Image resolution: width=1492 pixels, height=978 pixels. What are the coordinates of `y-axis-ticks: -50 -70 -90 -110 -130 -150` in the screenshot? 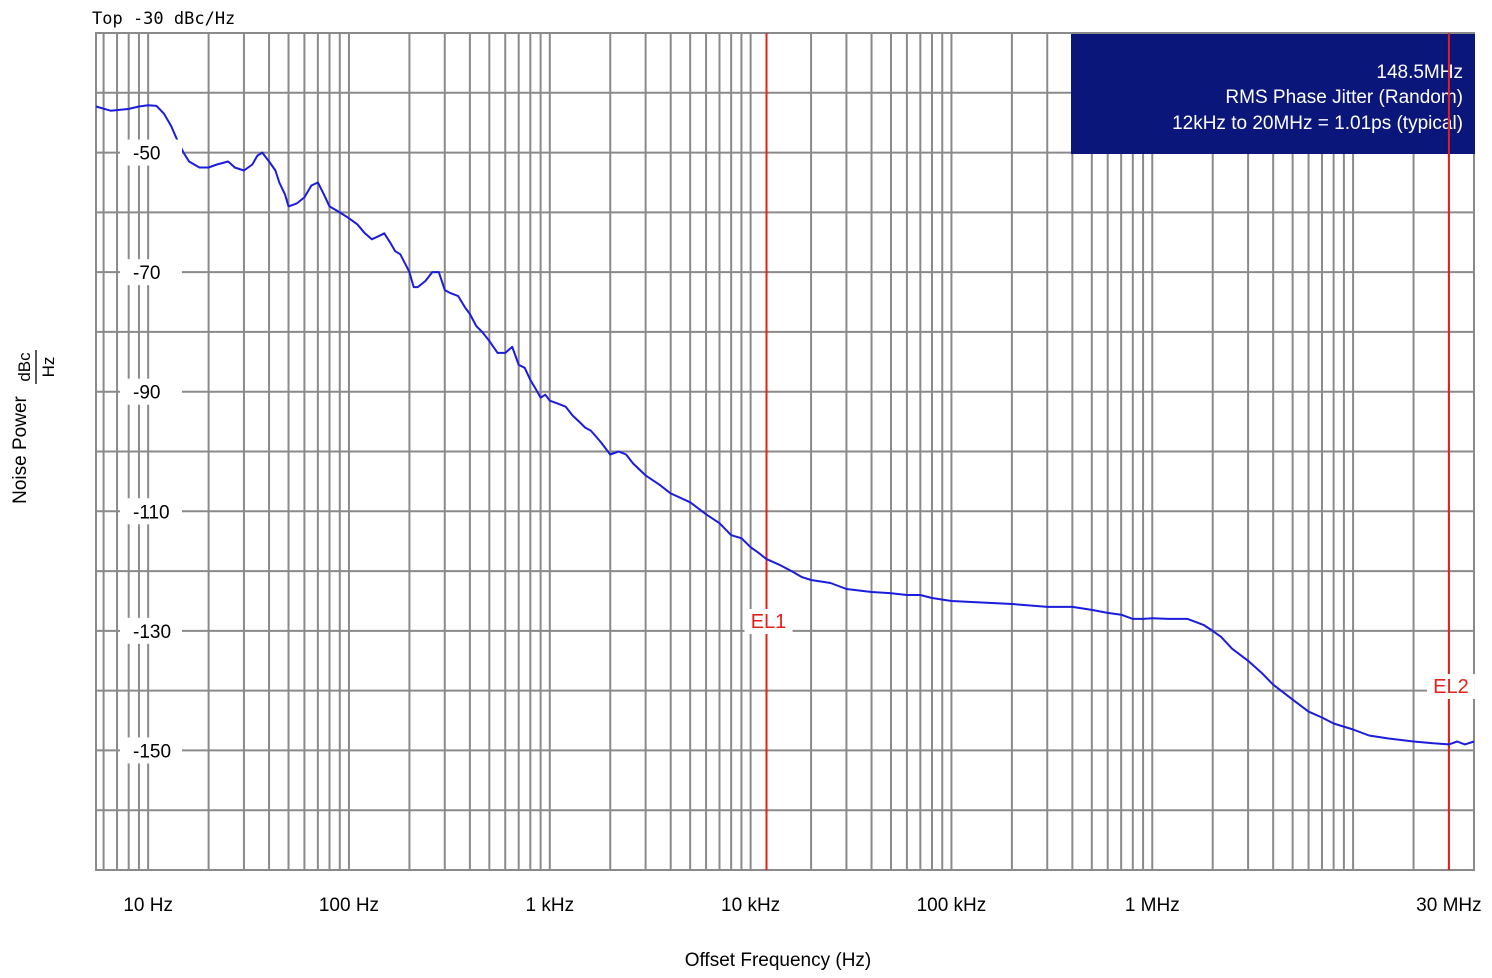 It's located at (151, 451).